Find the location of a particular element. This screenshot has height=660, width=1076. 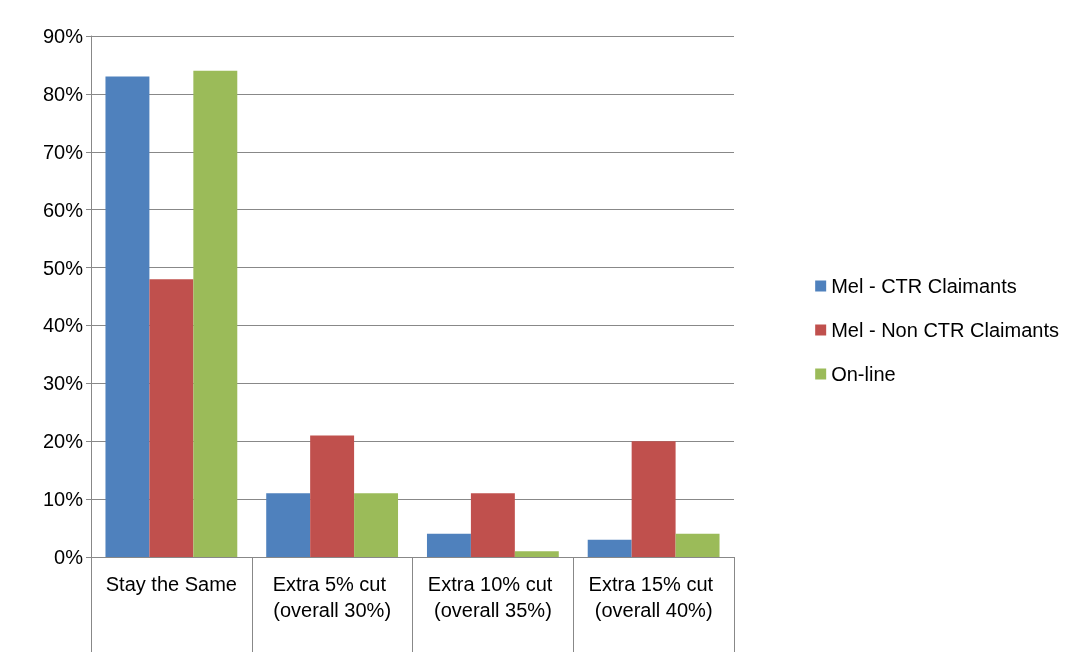

legend-label: On-line is located at coordinates (863, 374).